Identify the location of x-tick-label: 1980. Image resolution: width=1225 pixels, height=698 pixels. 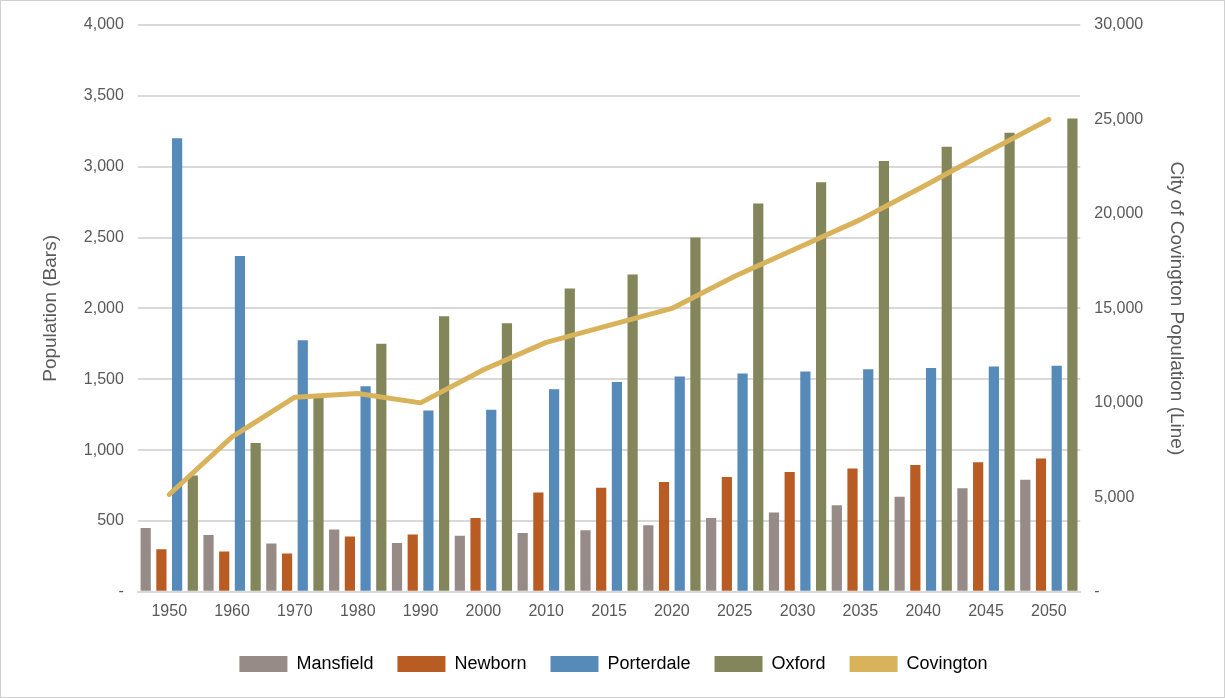
(357, 610).